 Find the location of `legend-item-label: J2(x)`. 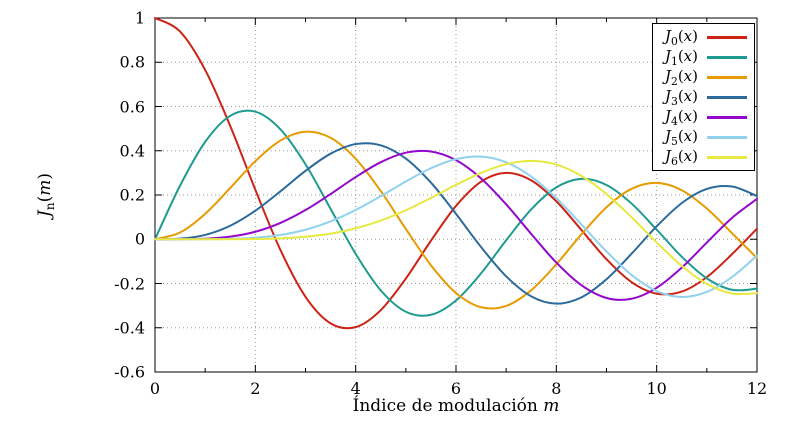

legend-item-label: J2(x) is located at coordinates (681, 77).